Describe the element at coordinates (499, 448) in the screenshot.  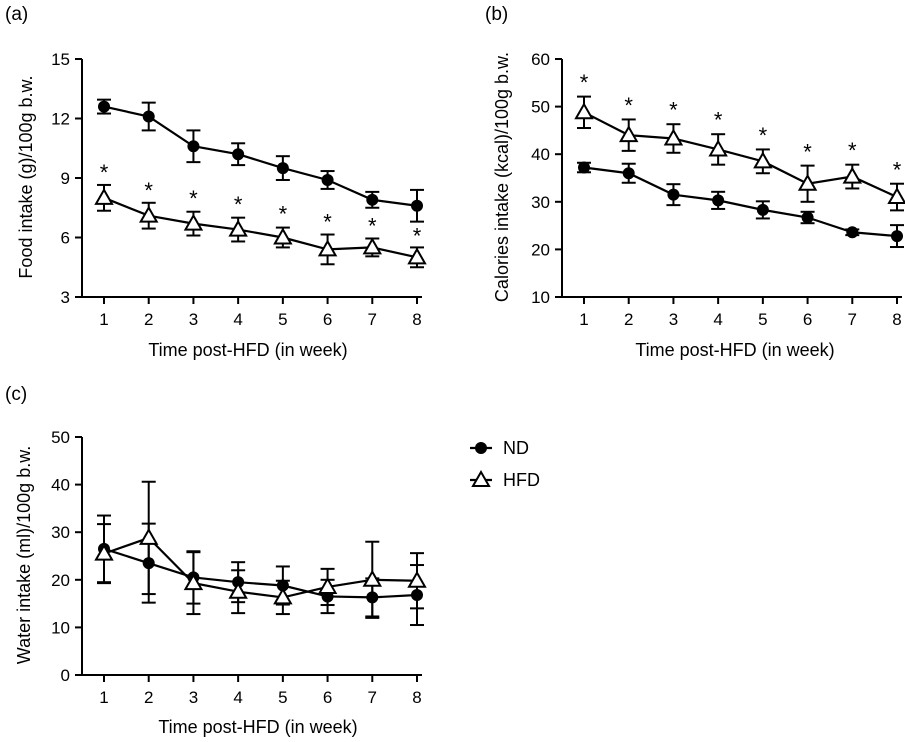
I see `legend-item-nd: ND` at that location.